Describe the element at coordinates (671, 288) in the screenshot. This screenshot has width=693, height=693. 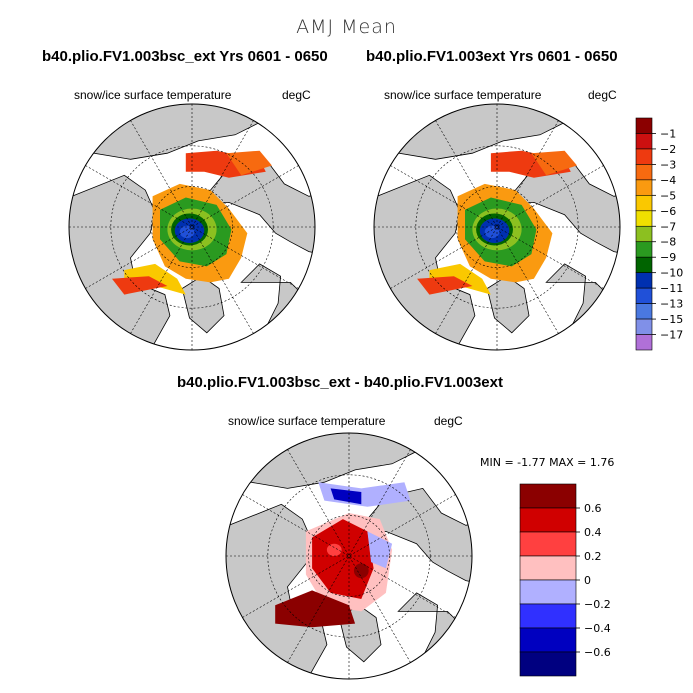
I see `colorbar-label: −11` at that location.